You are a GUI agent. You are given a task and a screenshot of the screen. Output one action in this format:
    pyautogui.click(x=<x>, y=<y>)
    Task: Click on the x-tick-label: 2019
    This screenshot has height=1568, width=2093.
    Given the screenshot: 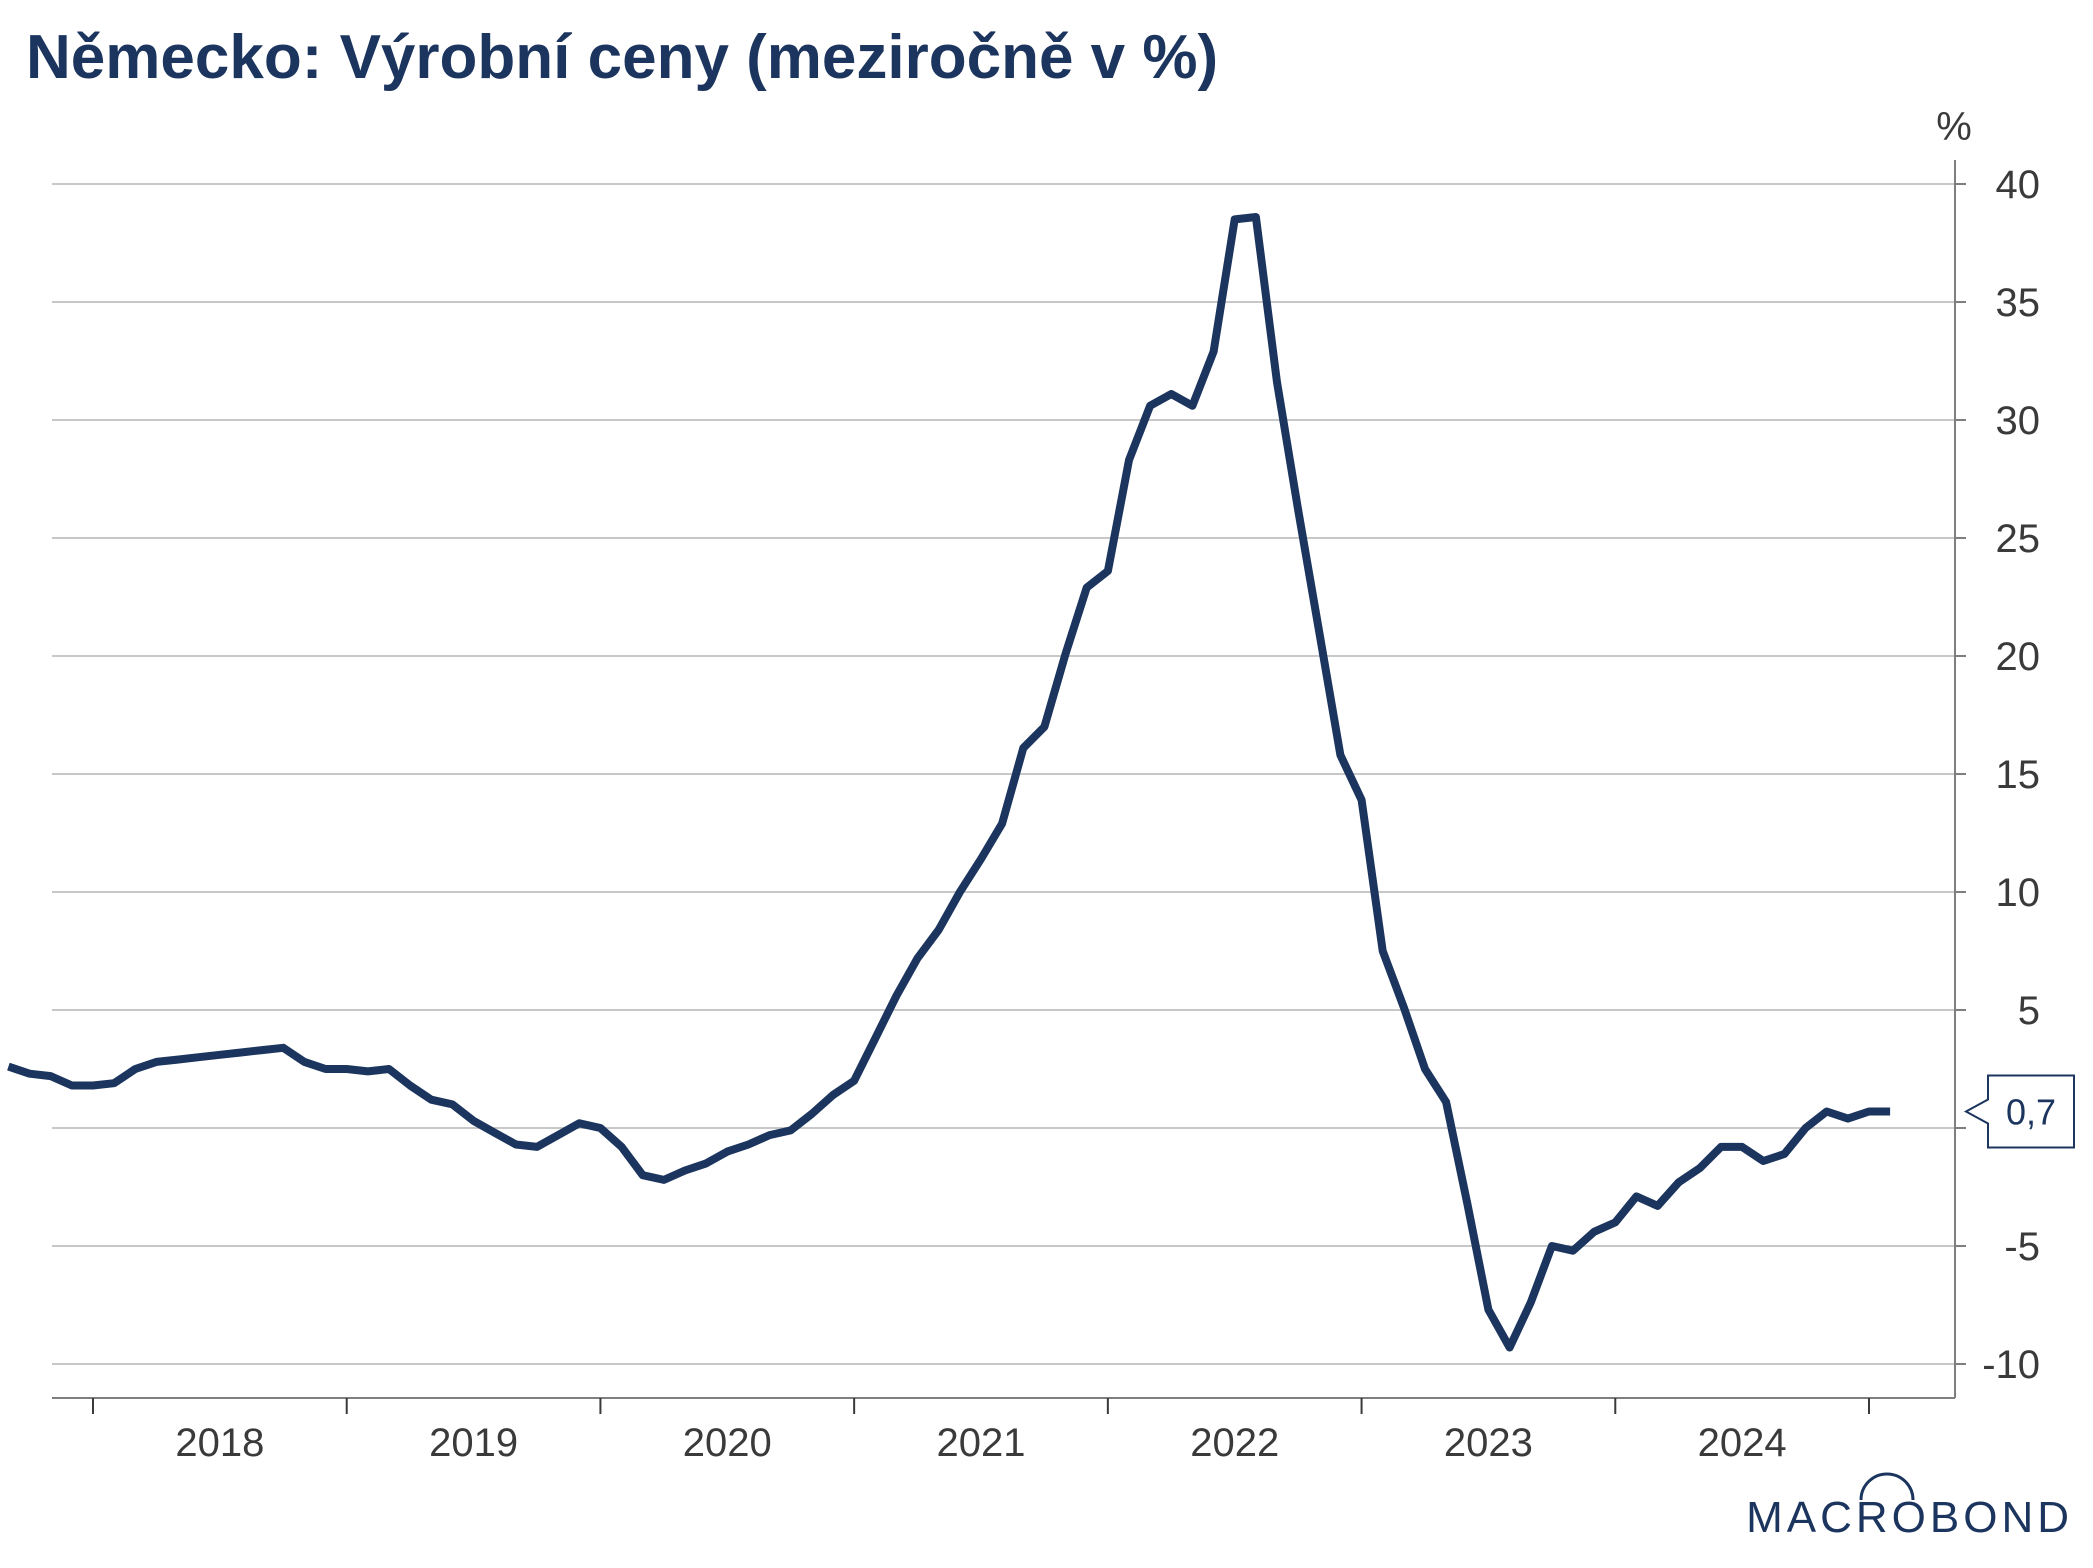 What is the action you would take?
    pyautogui.click(x=473, y=1443)
    